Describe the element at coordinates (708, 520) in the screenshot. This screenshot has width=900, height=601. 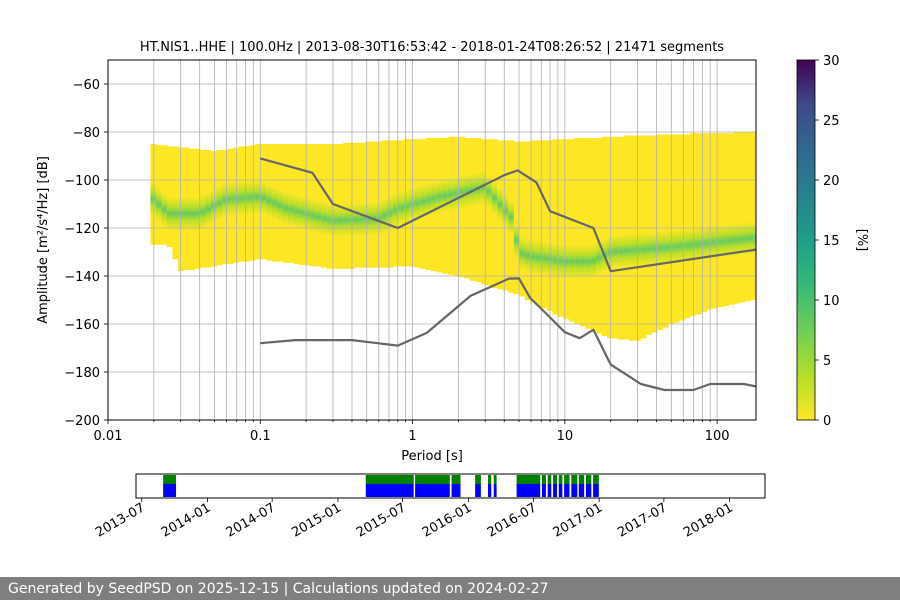
I see `timeline-tick-label: 2018-01` at that location.